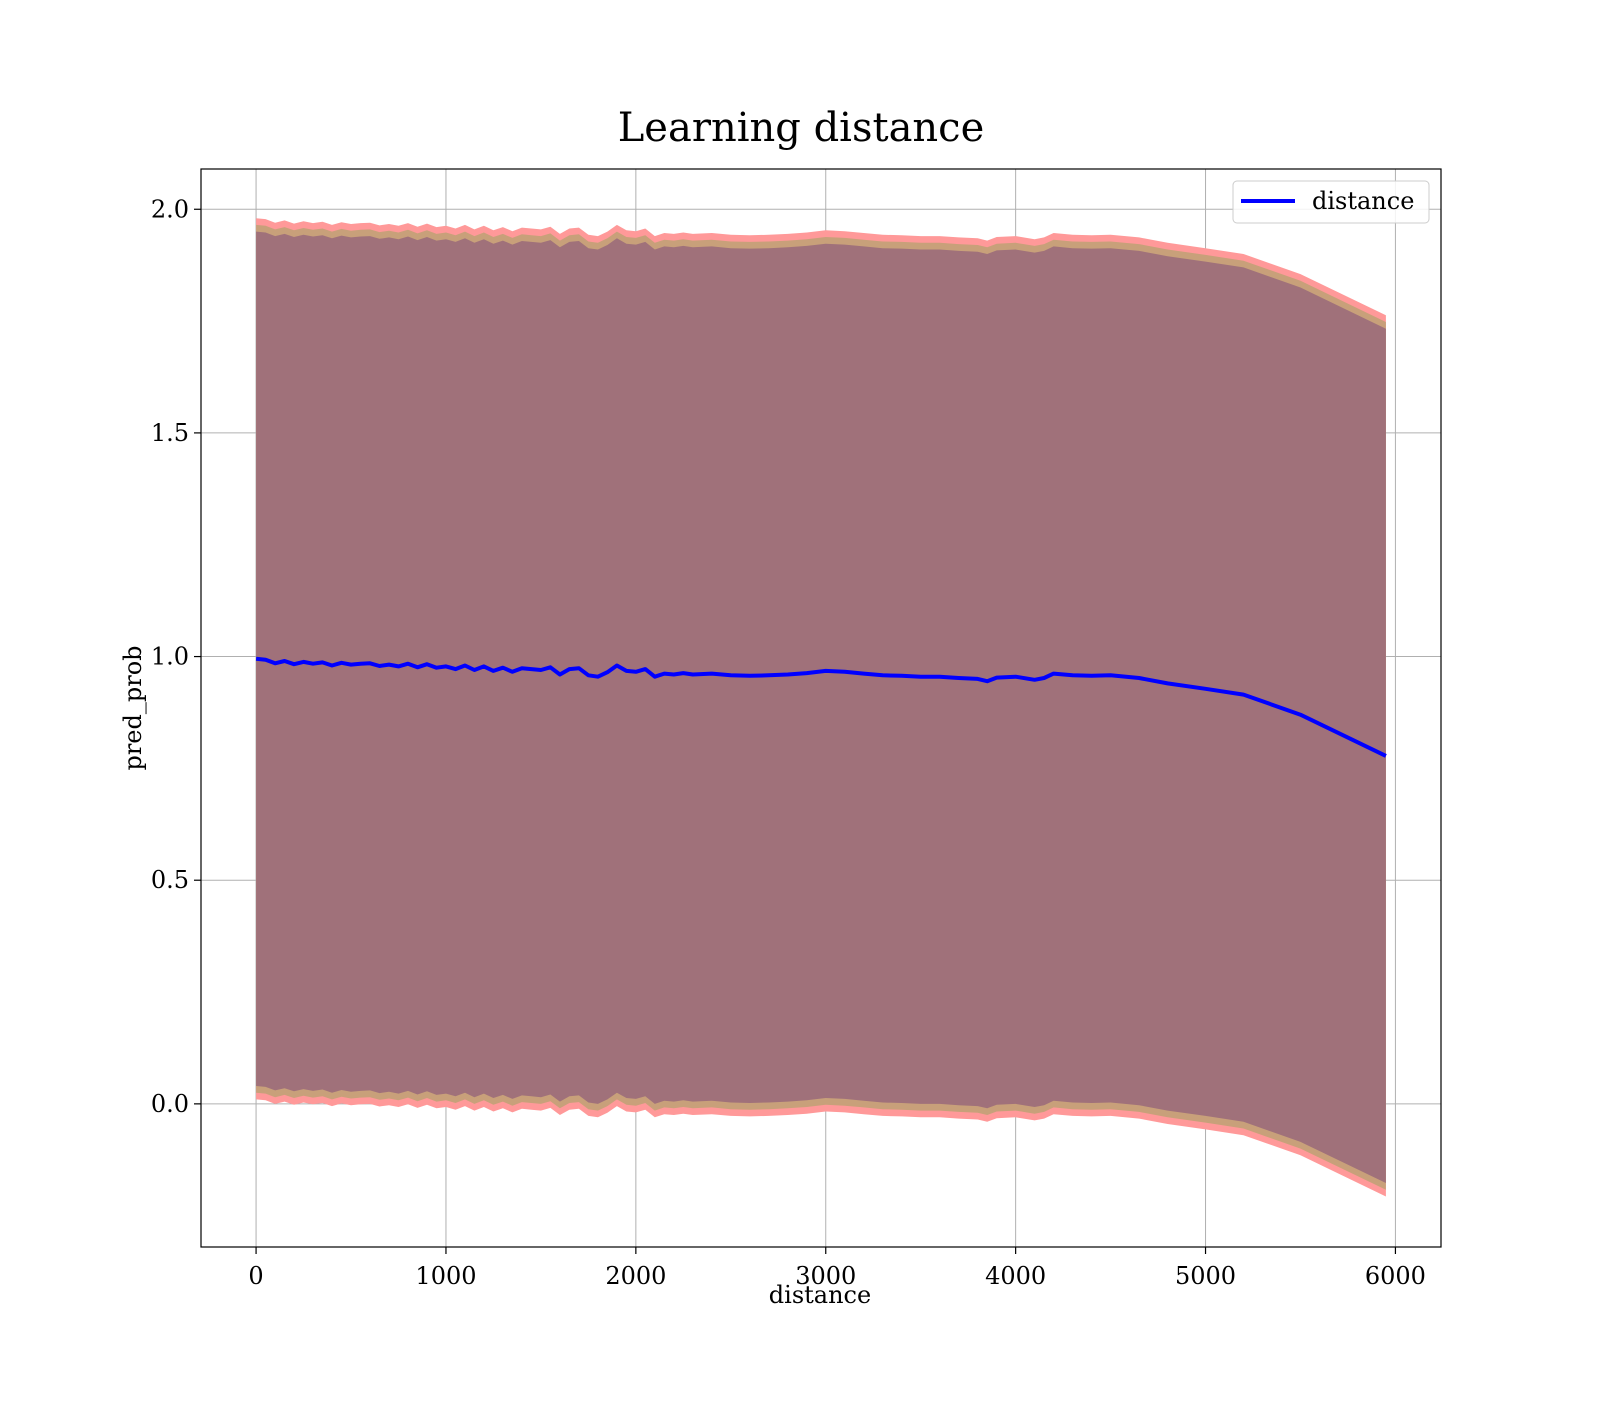 Image resolution: width=1600 pixels, height=1404 pixels. What do you see at coordinates (1363, 201) in the screenshot?
I see `legend-label: distance` at bounding box center [1363, 201].